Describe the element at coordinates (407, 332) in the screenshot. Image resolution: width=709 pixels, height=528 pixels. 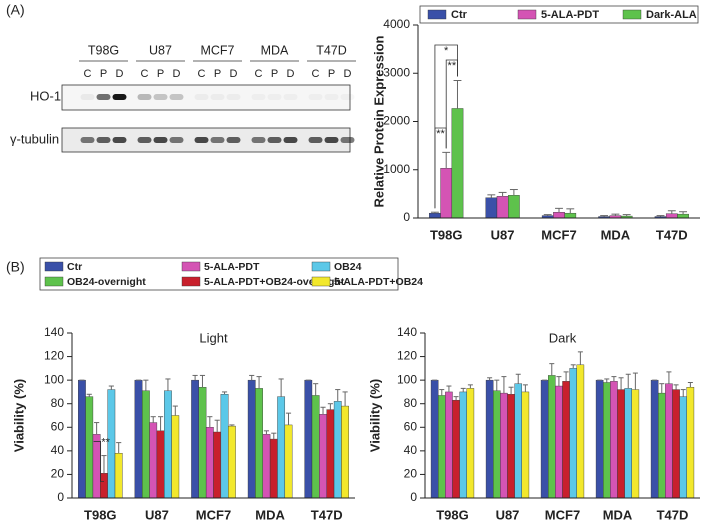
I see `y-tick-label: 140` at that location.